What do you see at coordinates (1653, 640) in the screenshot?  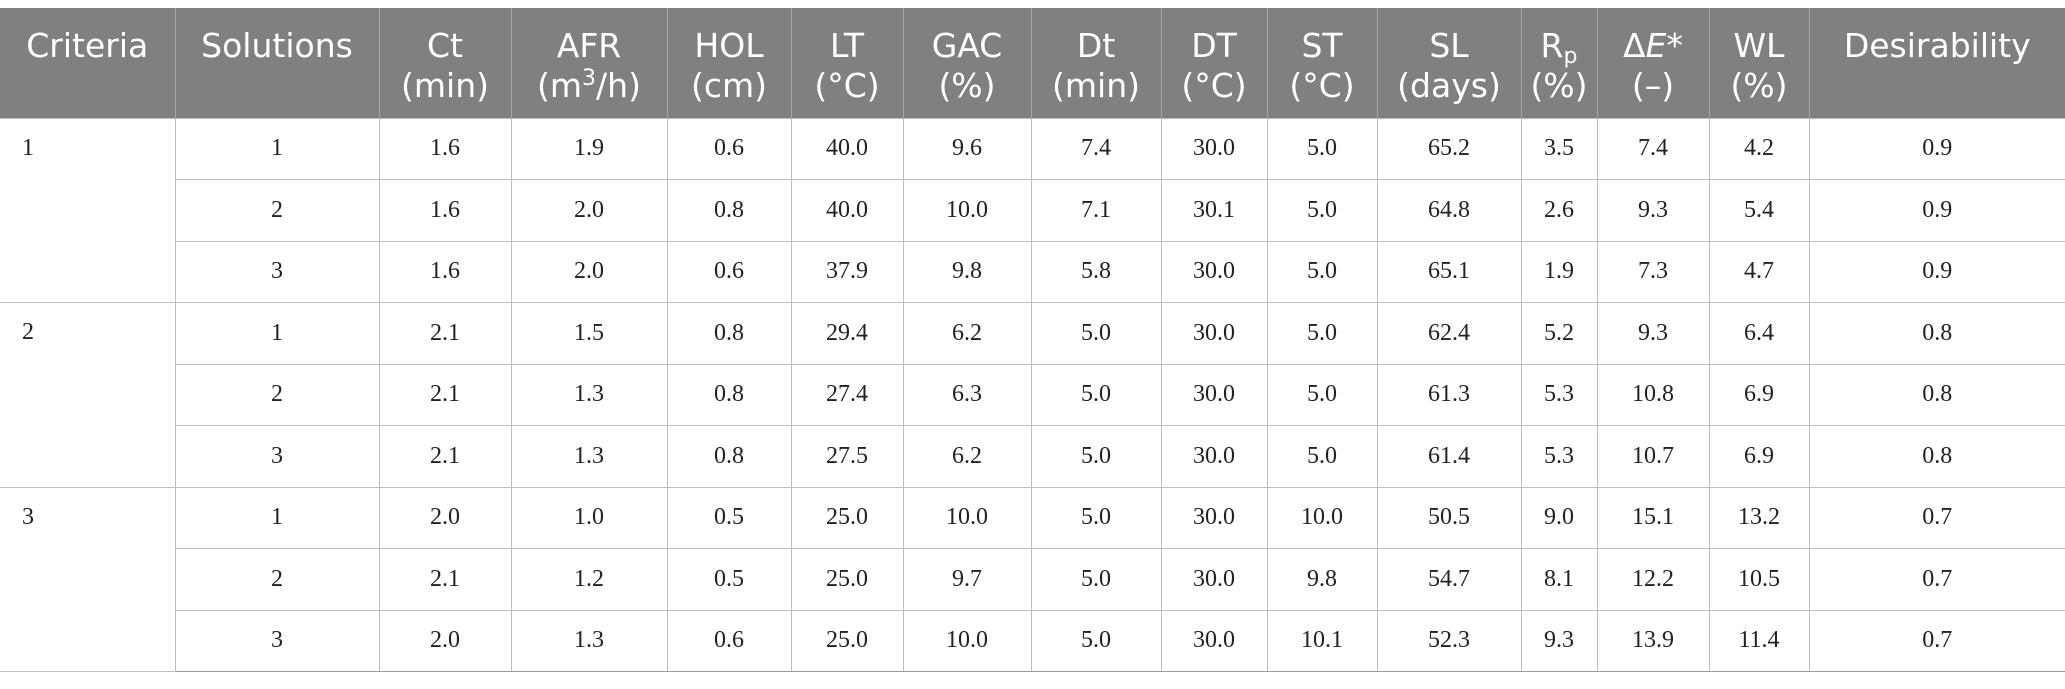 I see `delta-e-cell: 13.9` at bounding box center [1653, 640].